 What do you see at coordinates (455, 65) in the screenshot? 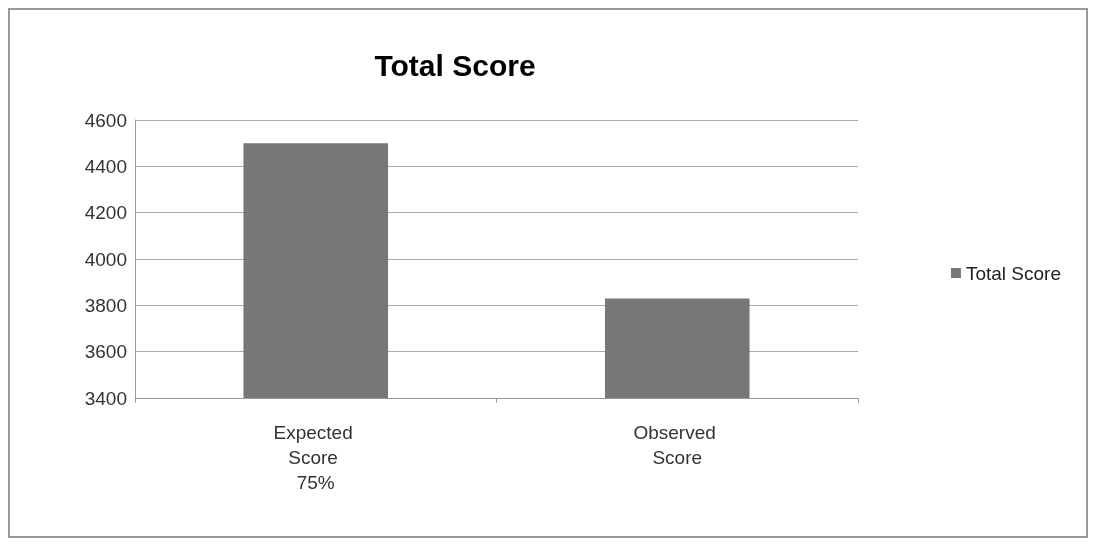
I see `chart-title: Total Score` at bounding box center [455, 65].